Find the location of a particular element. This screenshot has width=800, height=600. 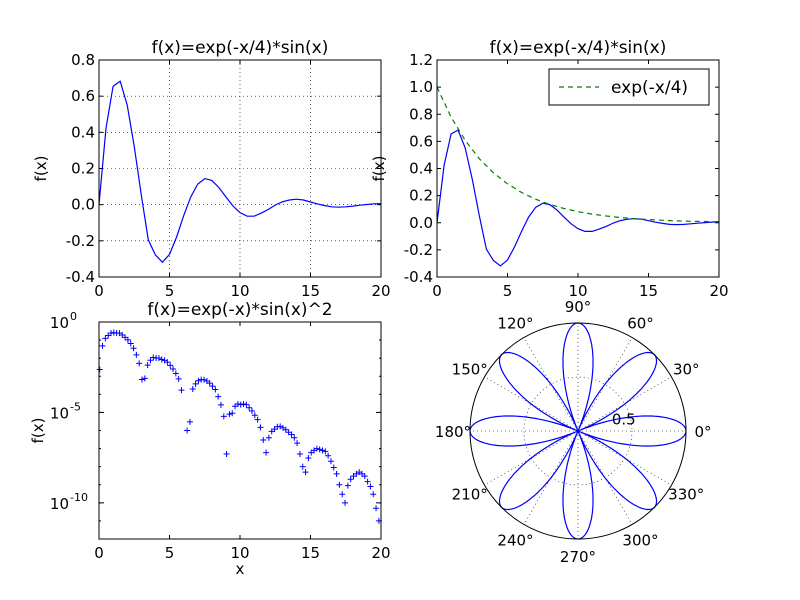

y-tick-label: 1.2 is located at coordinates (421, 60).